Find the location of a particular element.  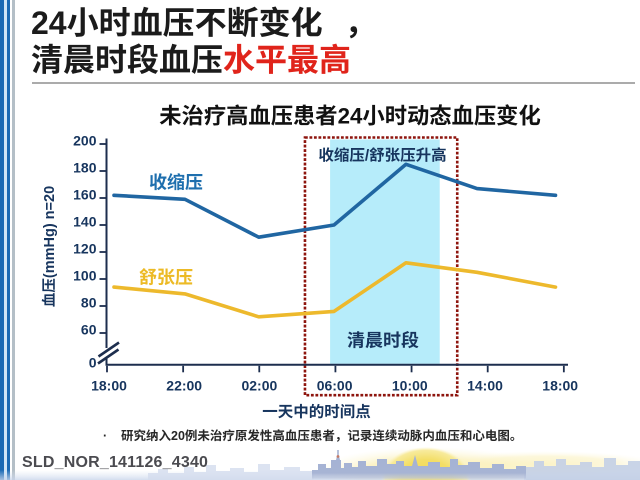

x-tick-label: 14:00 is located at coordinates (485, 386).